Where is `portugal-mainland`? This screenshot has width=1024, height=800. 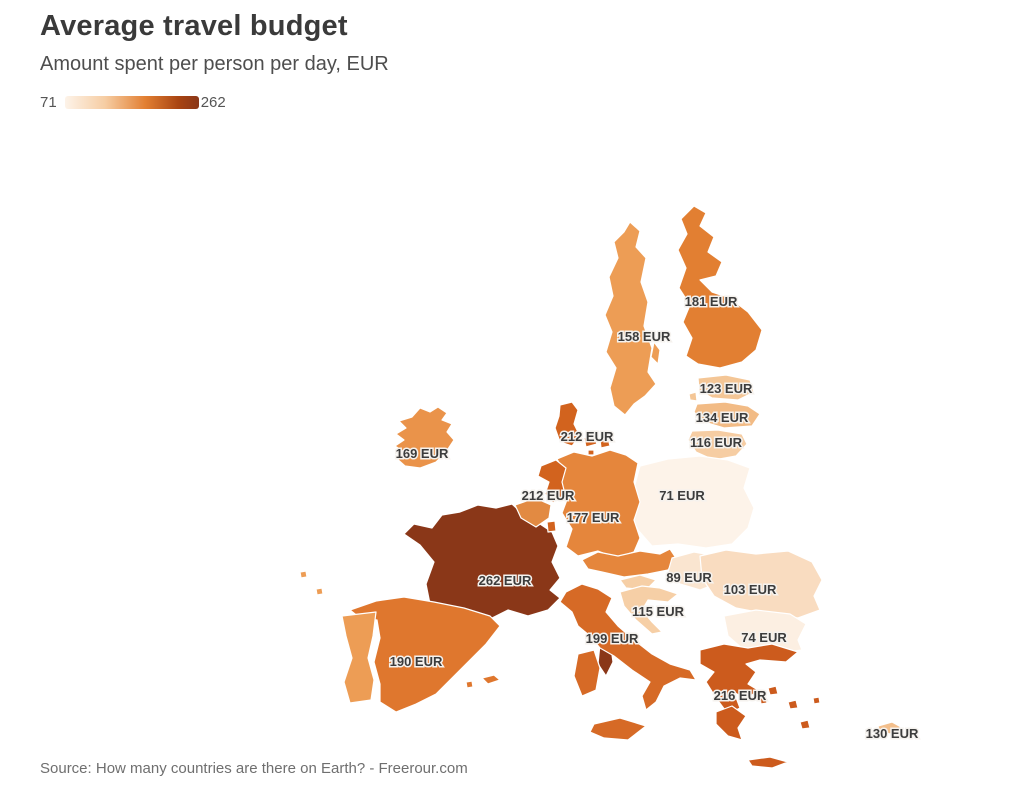
portugal-mainland is located at coordinates (359, 657).